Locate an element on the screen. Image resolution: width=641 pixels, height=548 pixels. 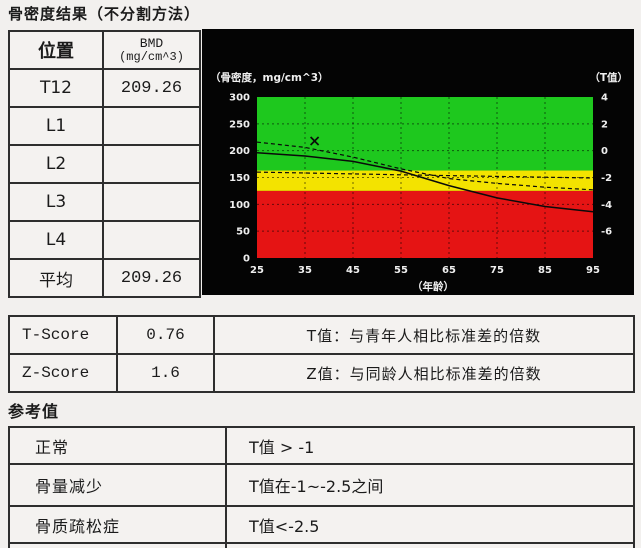
reference-criteria-cell: T值在-1~-2.5之间 is located at coordinates (430, 485).